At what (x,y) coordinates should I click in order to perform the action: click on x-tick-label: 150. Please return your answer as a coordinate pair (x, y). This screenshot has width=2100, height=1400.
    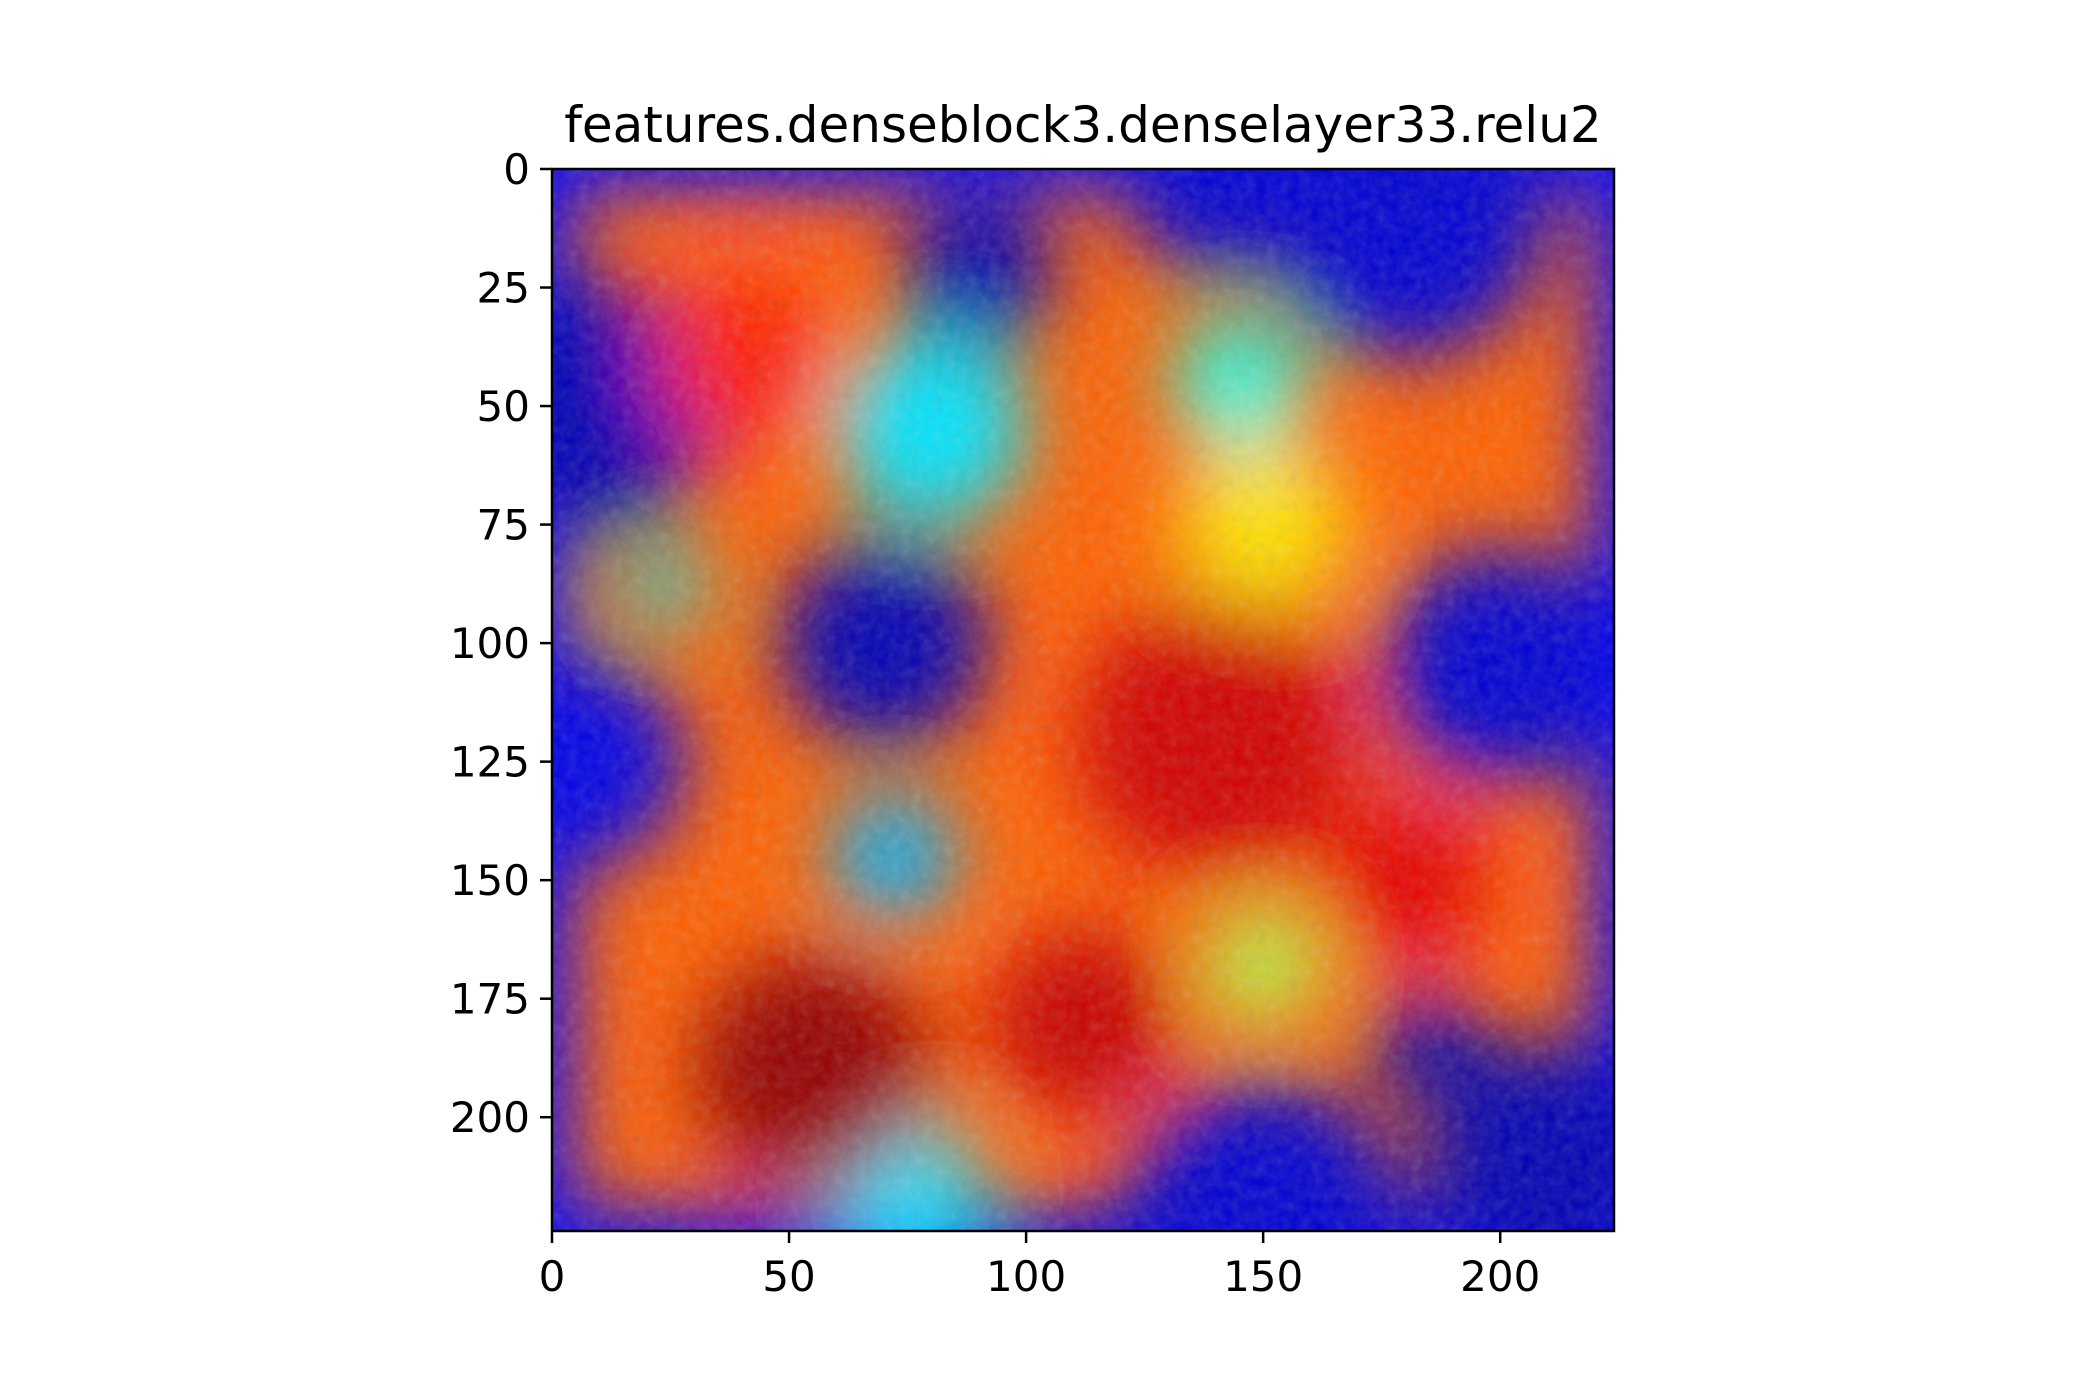
    Looking at the image, I should click on (1263, 1276).